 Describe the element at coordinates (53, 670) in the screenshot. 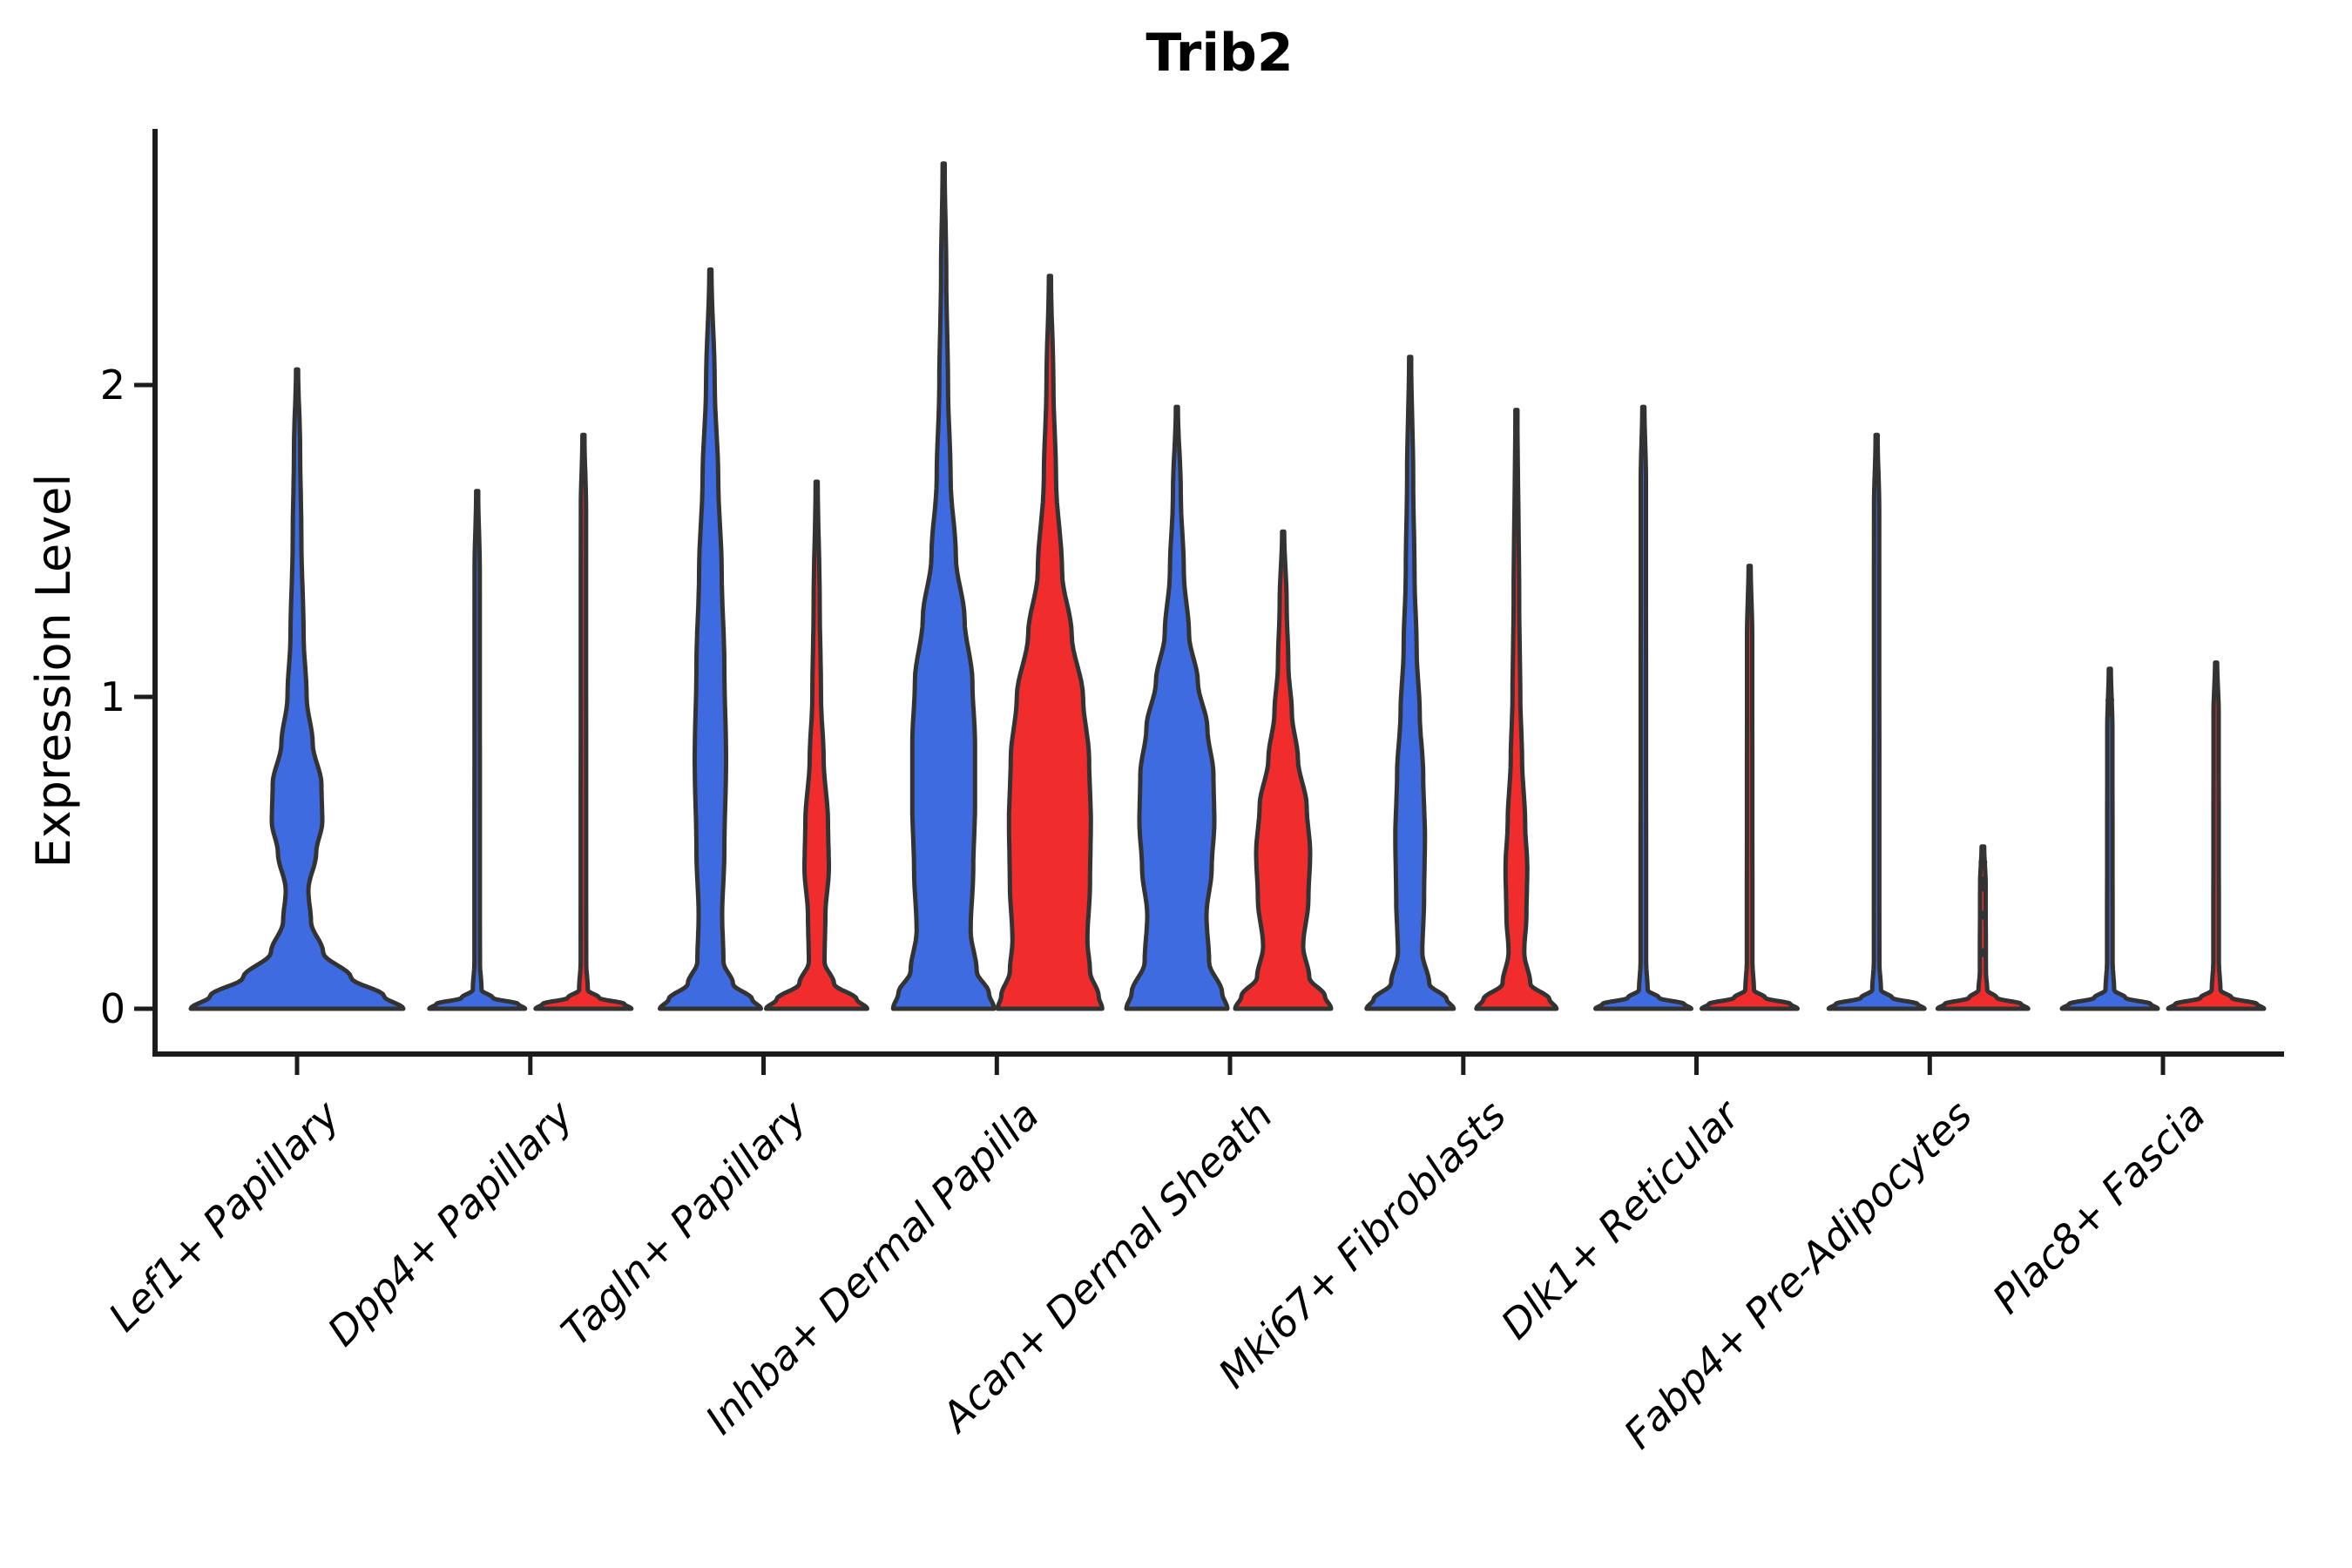

I see `y-axis-label: Expression Level` at that location.